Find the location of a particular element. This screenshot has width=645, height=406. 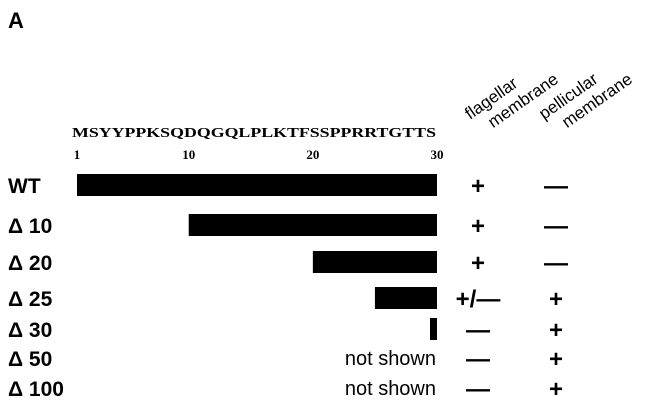

construct-row: Δ 25 +/— + is located at coordinates (285, 299).